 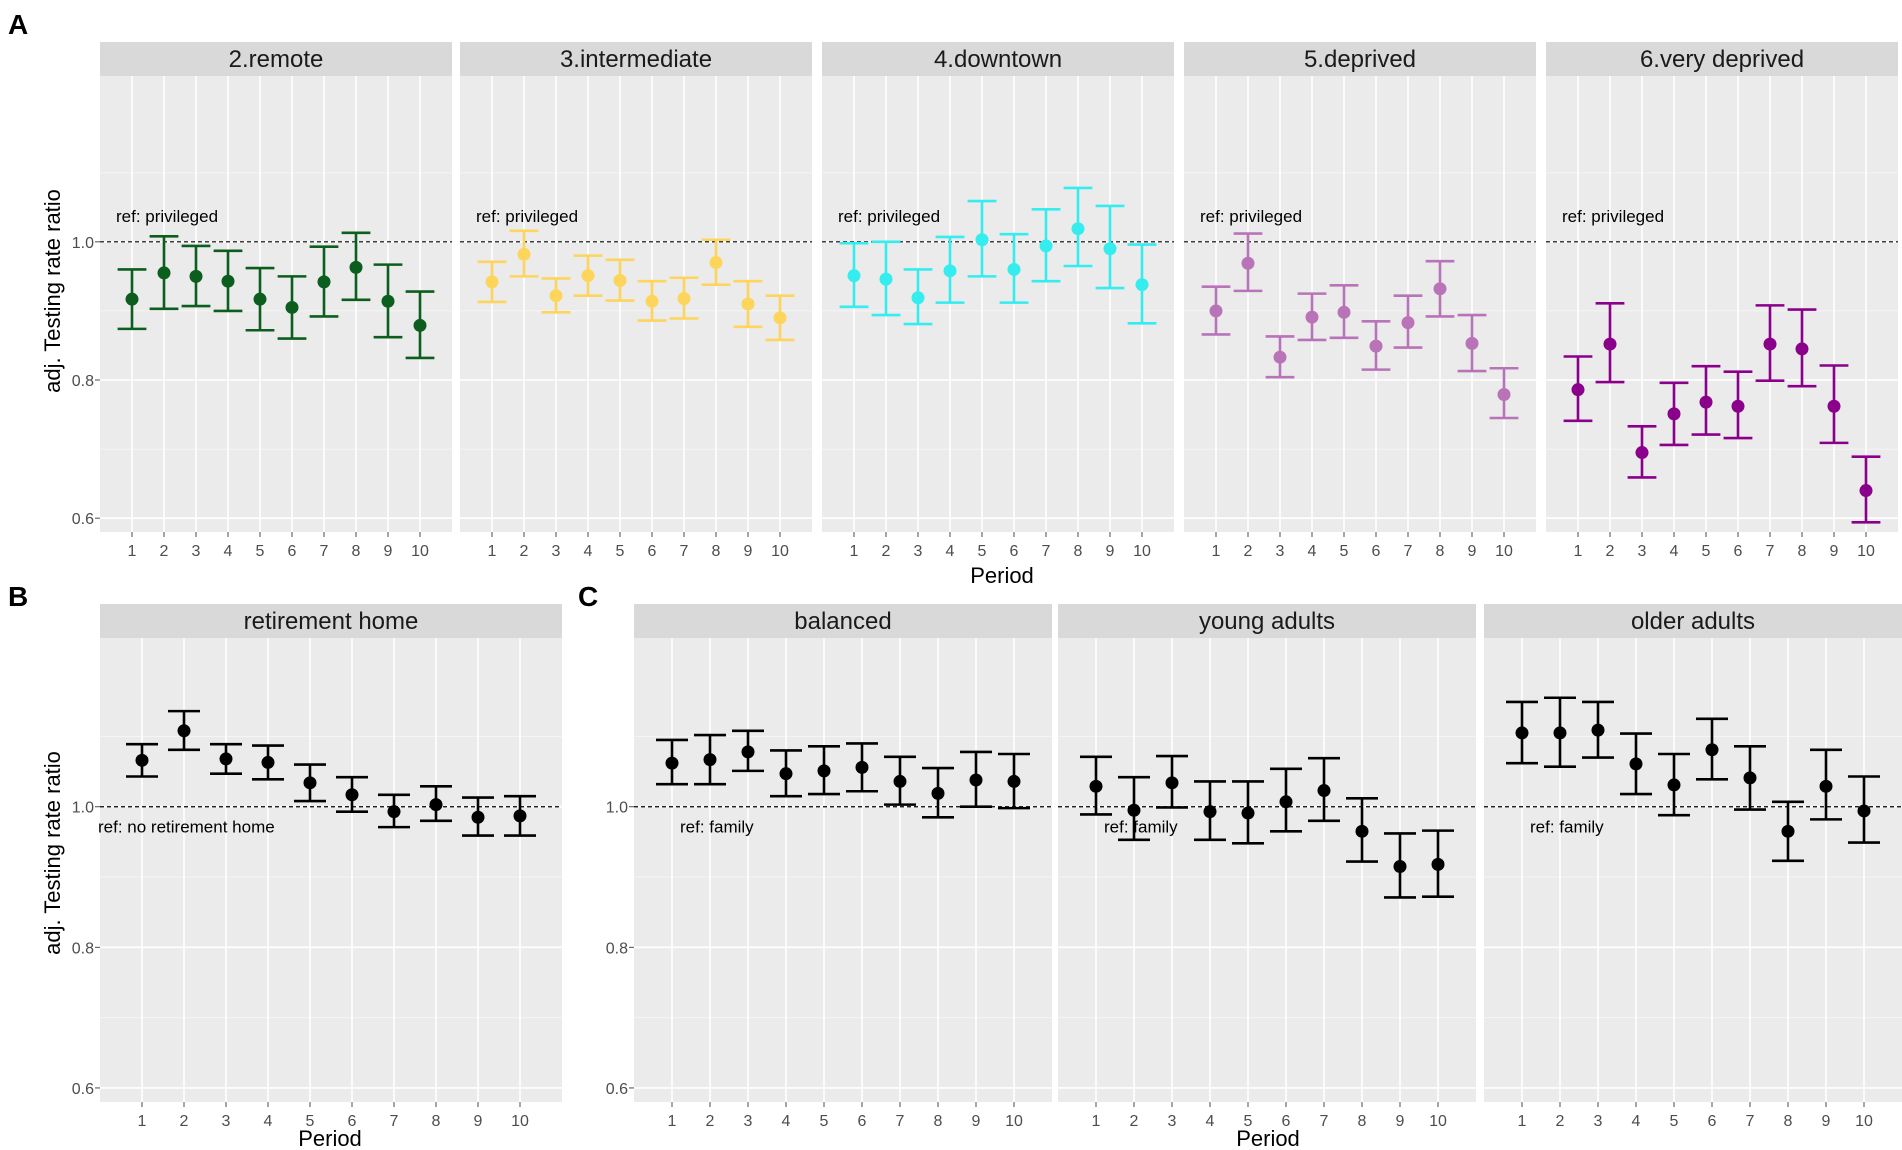 What do you see at coordinates (18, 24) in the screenshot?
I see `panel-letter-a: A` at bounding box center [18, 24].